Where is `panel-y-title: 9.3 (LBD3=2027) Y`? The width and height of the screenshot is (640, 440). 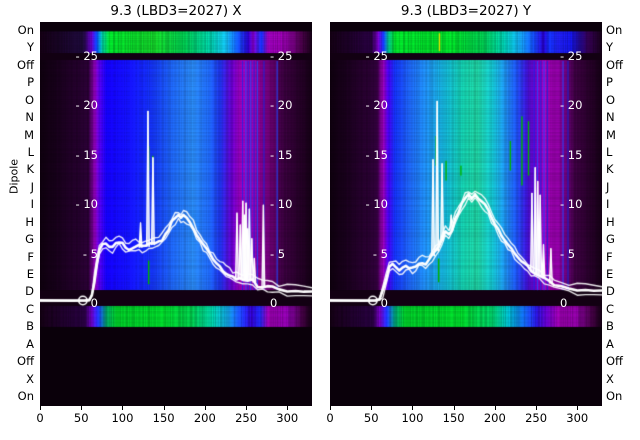
panel-y-title: 9.3 (LBD3=2027) Y is located at coordinates (466, 11).